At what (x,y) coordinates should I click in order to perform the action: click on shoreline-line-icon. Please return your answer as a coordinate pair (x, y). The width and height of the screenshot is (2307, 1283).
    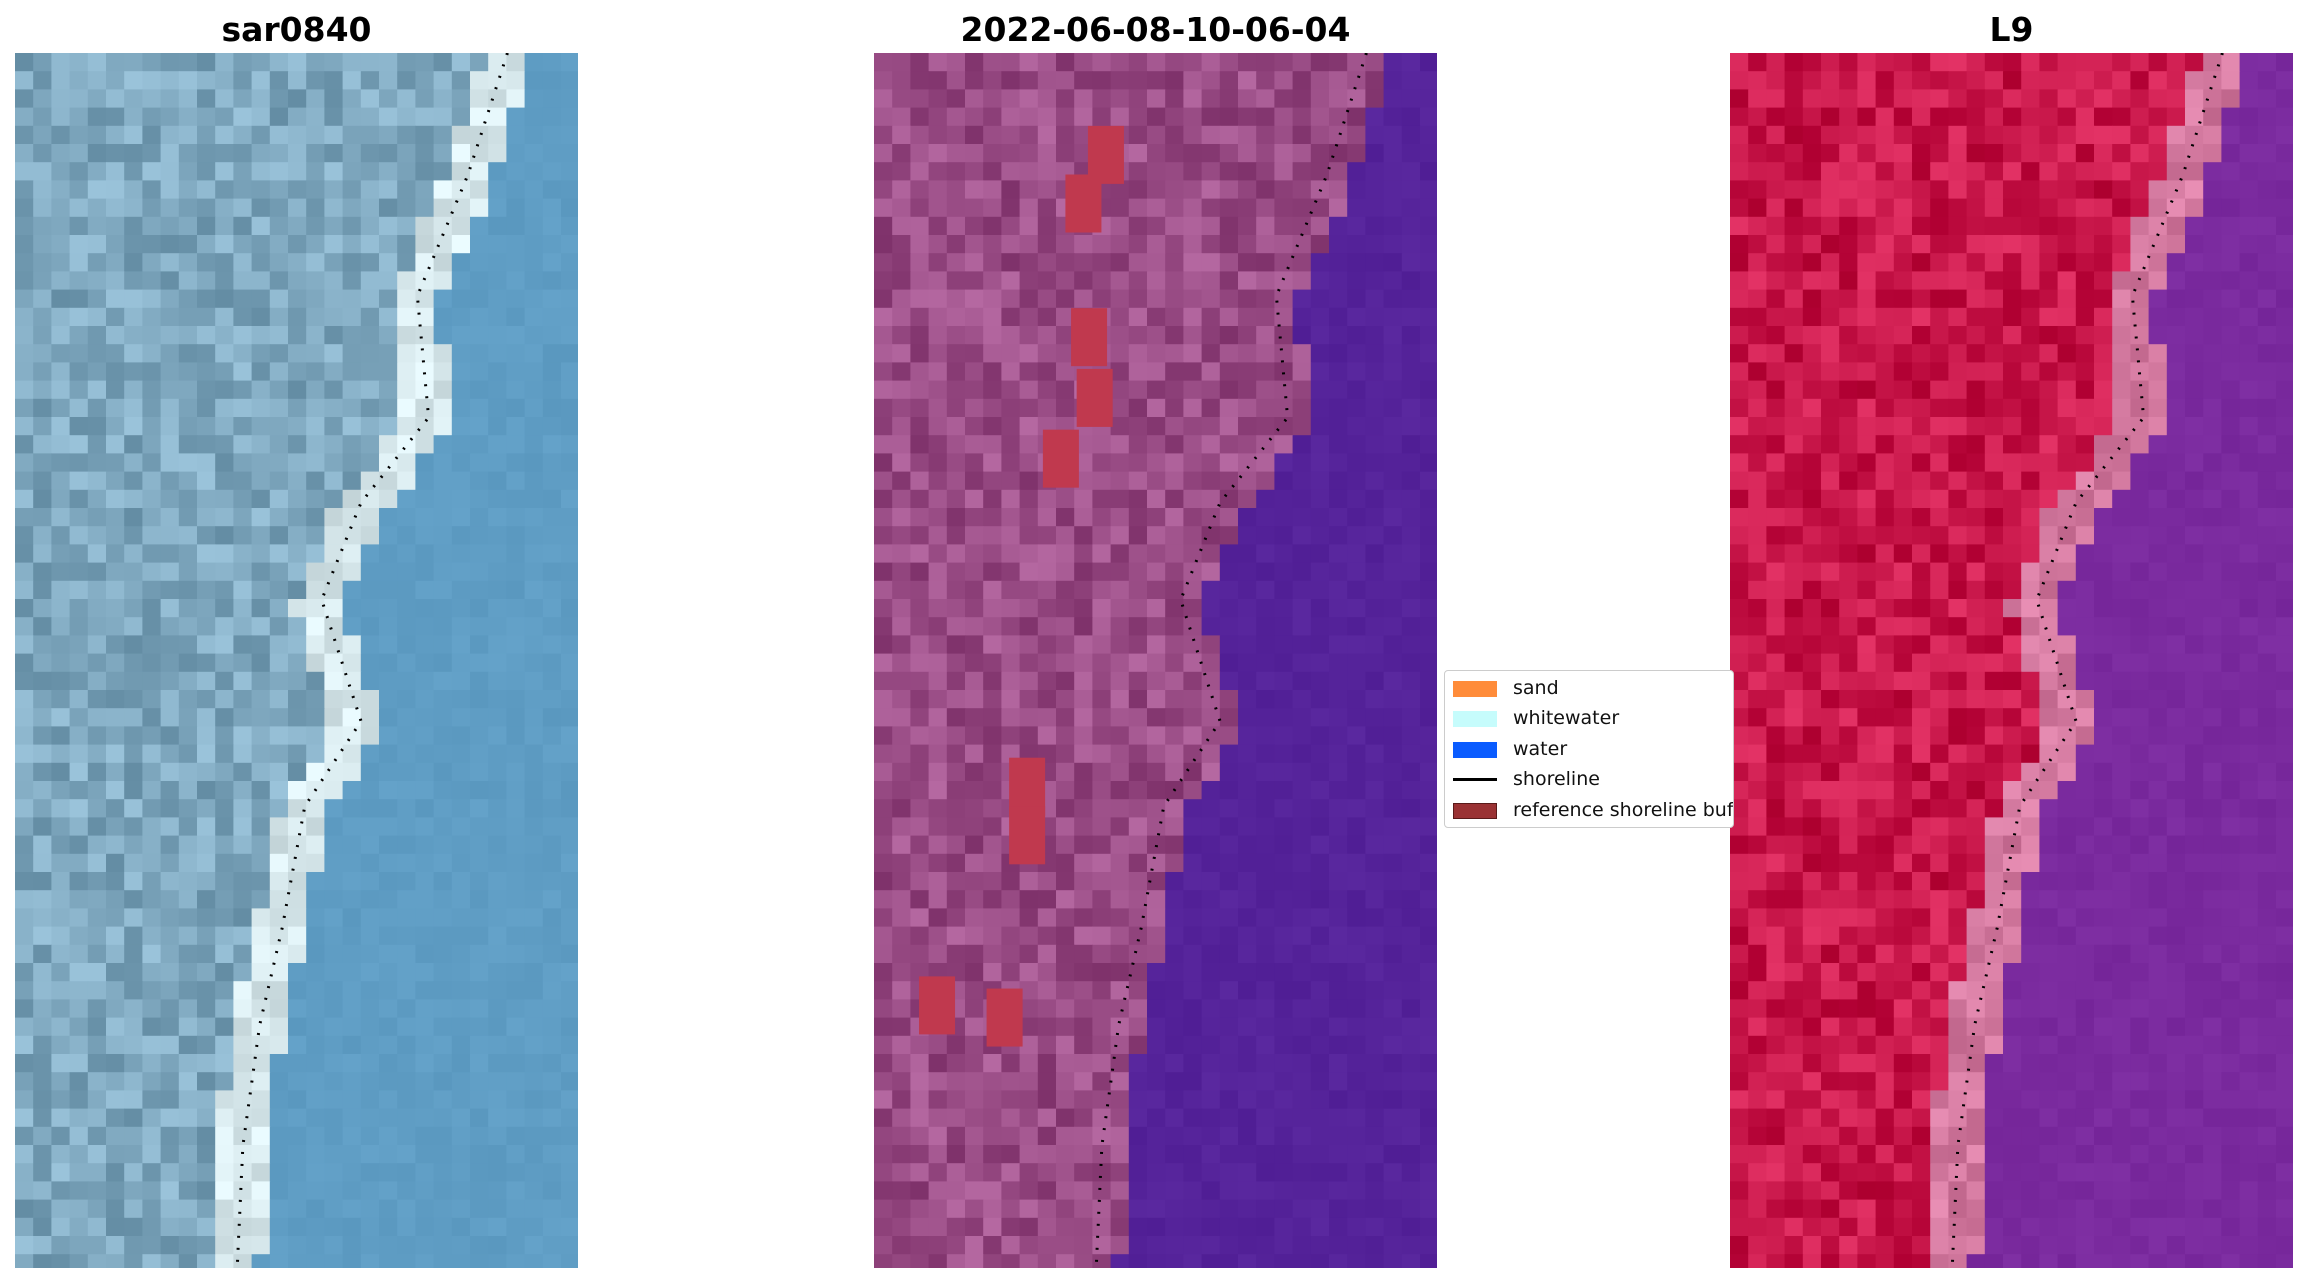
    Looking at the image, I should click on (1475, 779).